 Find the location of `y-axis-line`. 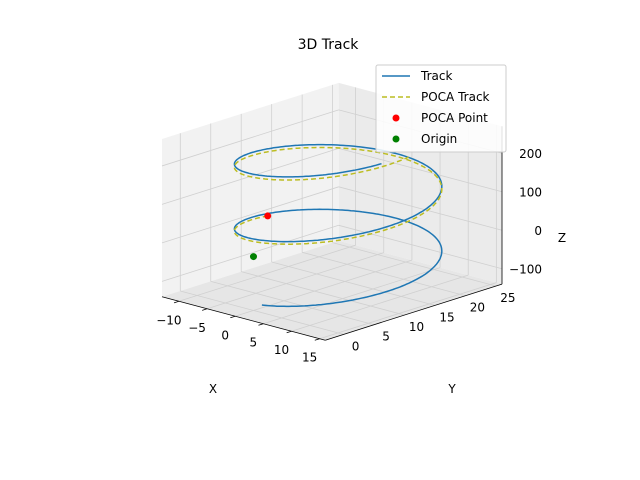

y-axis-line is located at coordinates (414, 312).